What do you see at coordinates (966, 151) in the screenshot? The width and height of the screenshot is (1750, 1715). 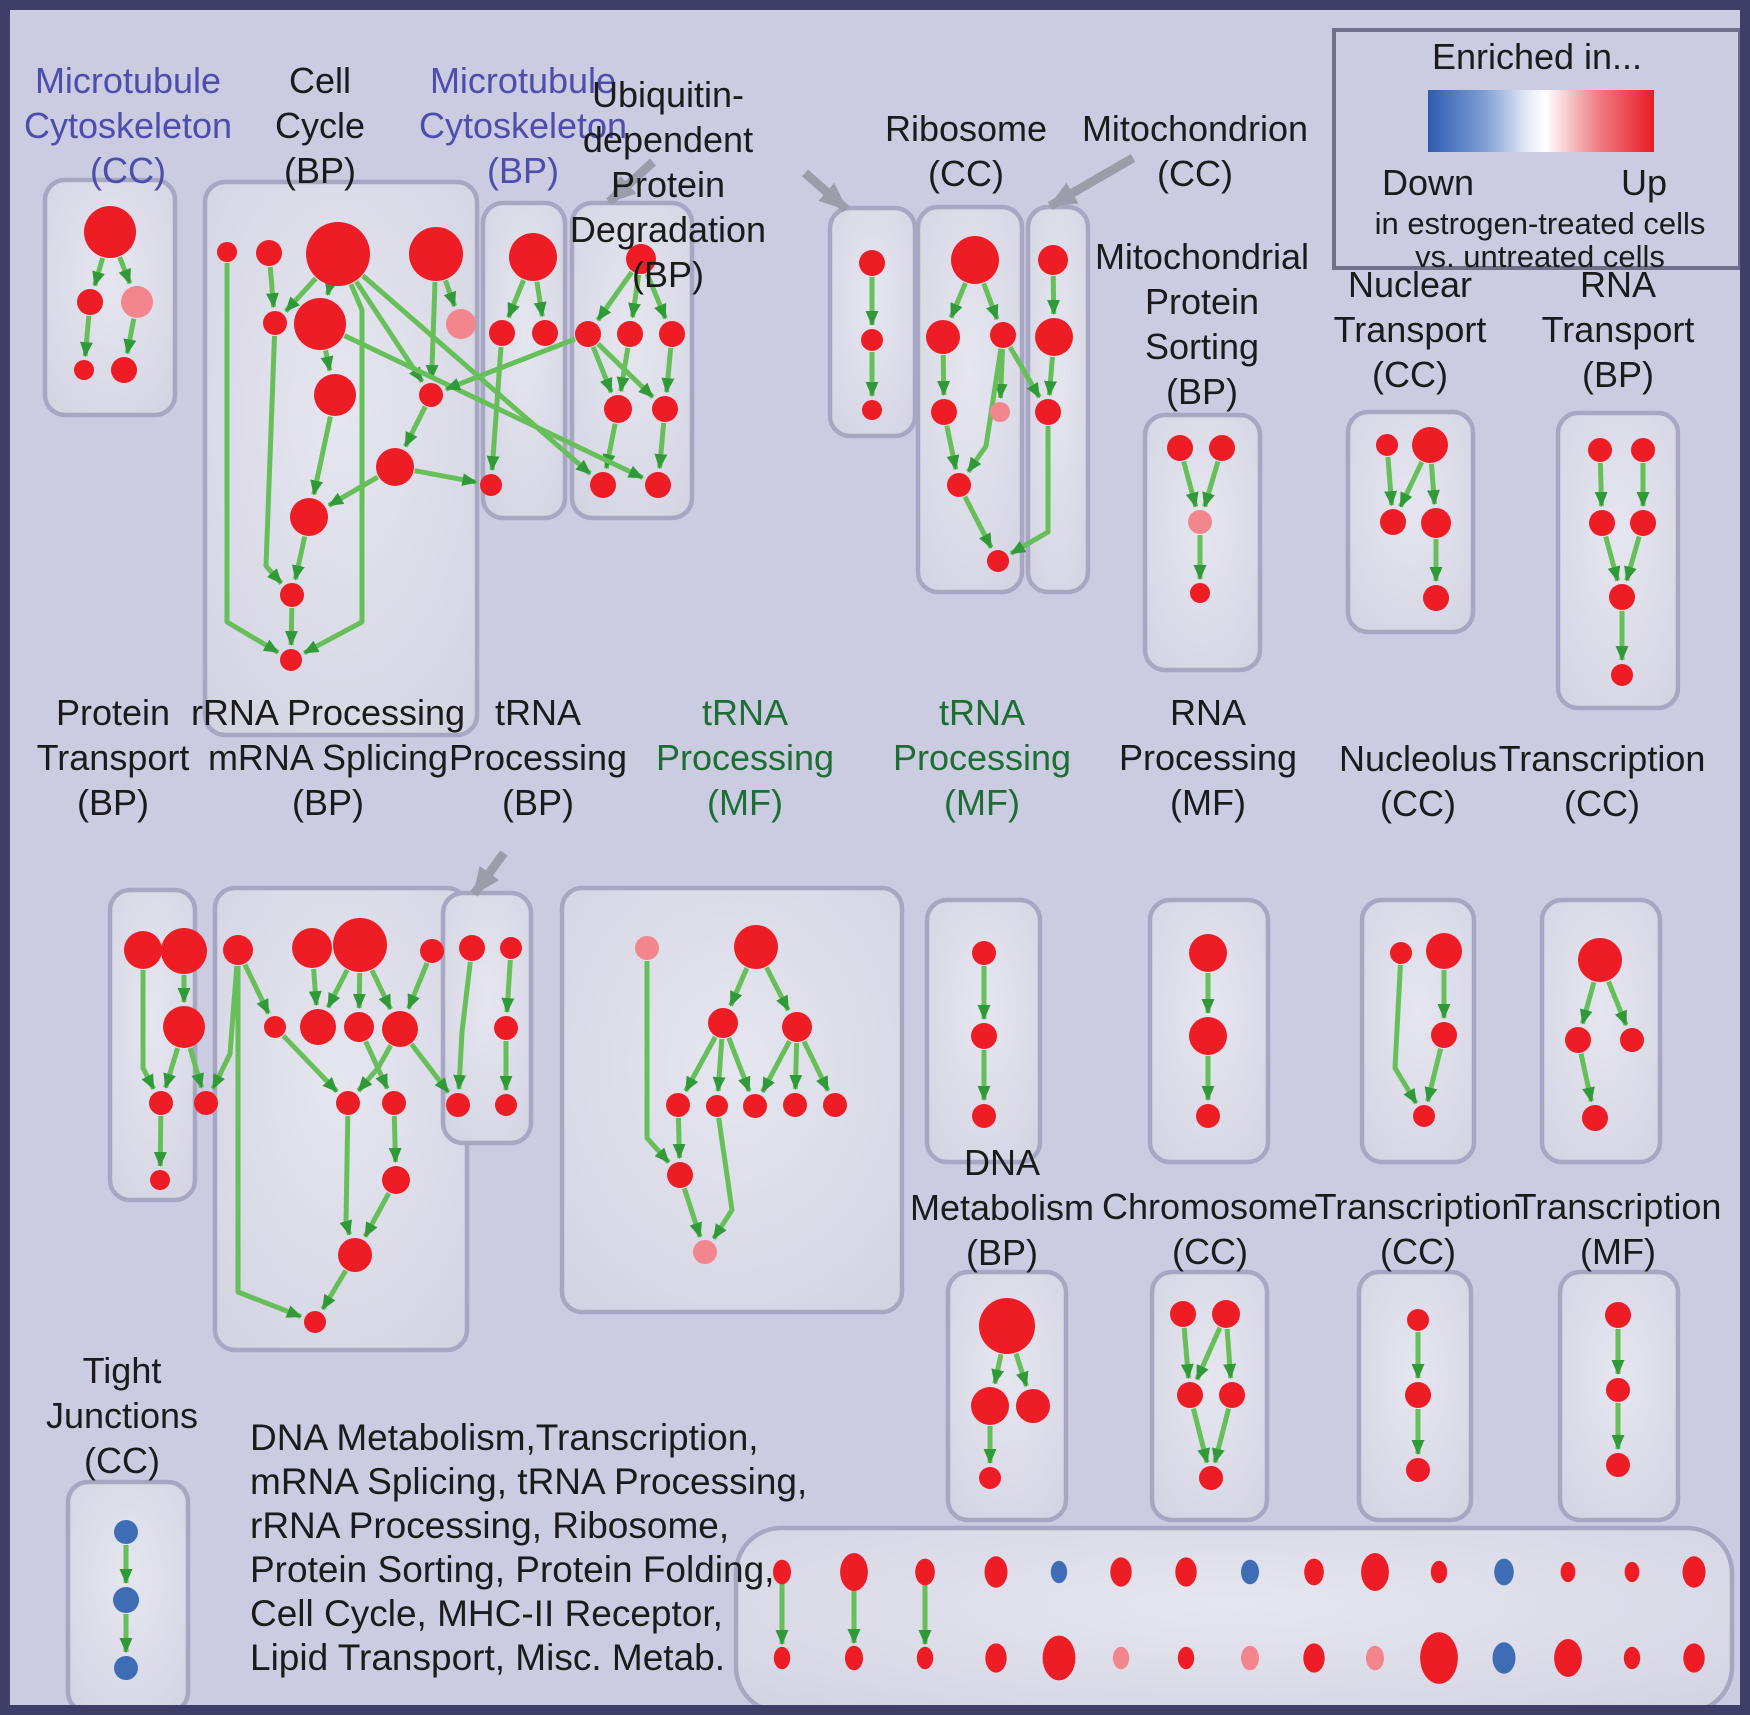 I see `label-ribosome-cc: Ribosome (CC)` at bounding box center [966, 151].